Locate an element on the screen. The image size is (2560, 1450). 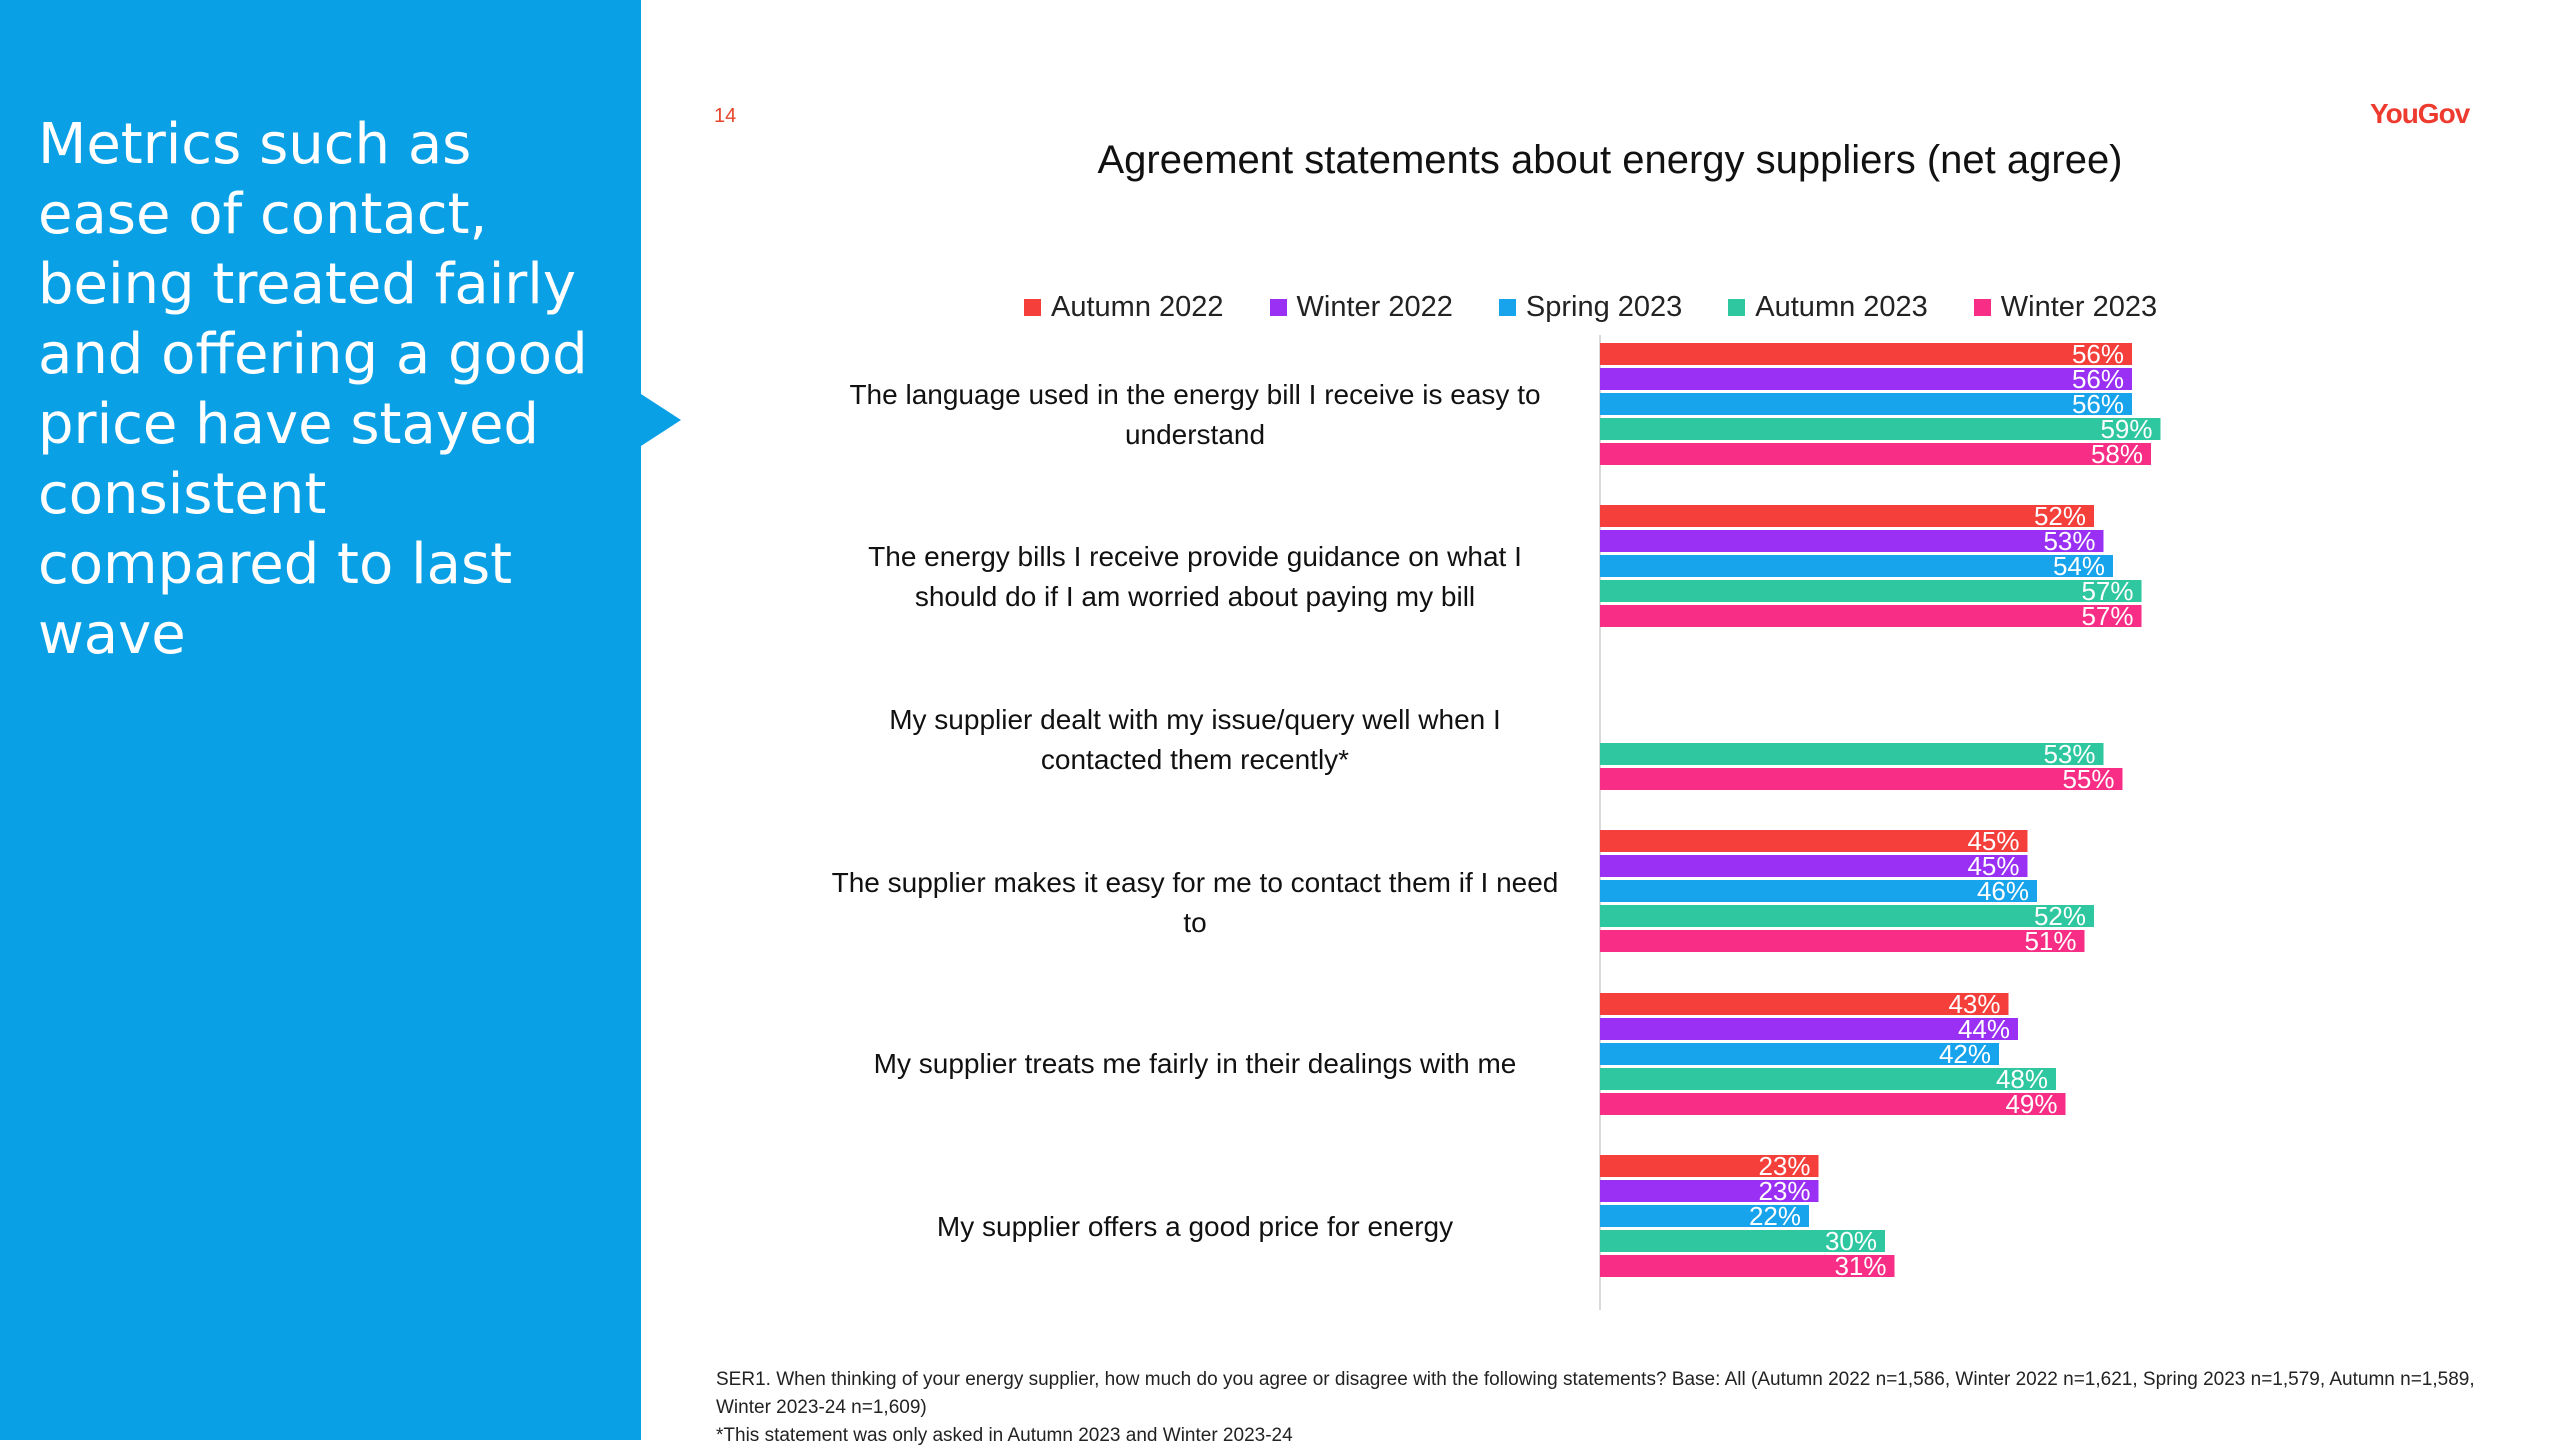
bar-value-label: 59% is located at coordinates (2126, 429).